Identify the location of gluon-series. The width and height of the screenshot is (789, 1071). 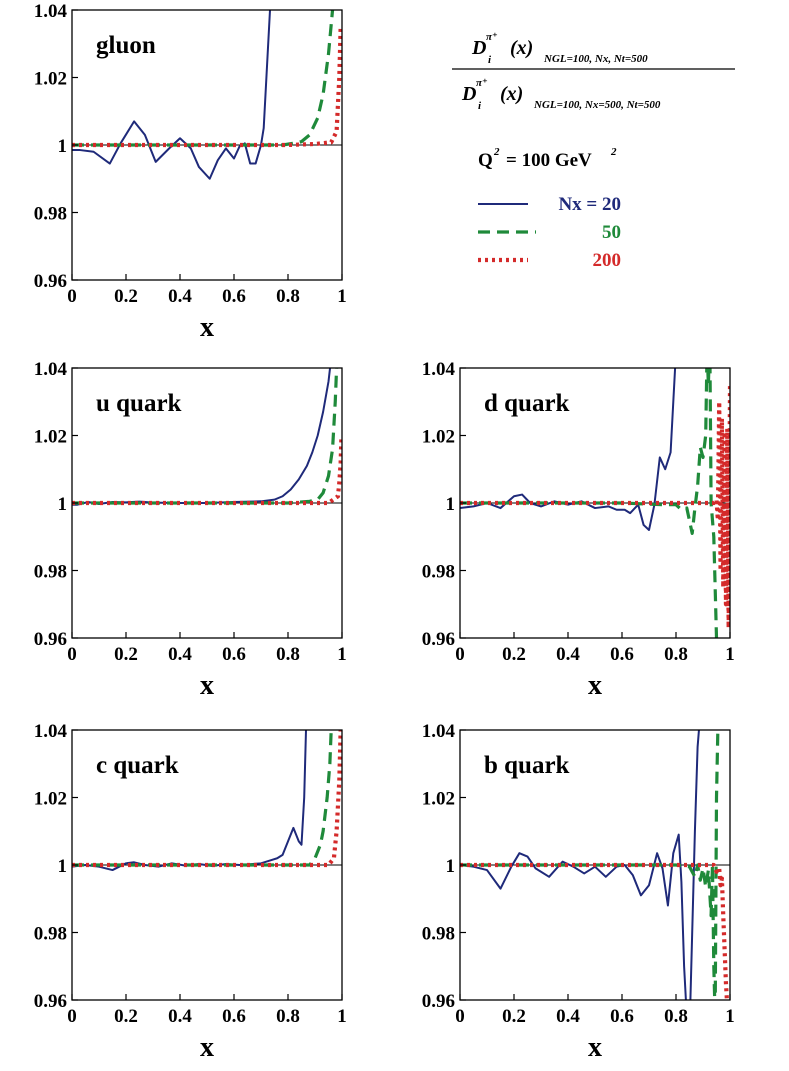
(207, 95).